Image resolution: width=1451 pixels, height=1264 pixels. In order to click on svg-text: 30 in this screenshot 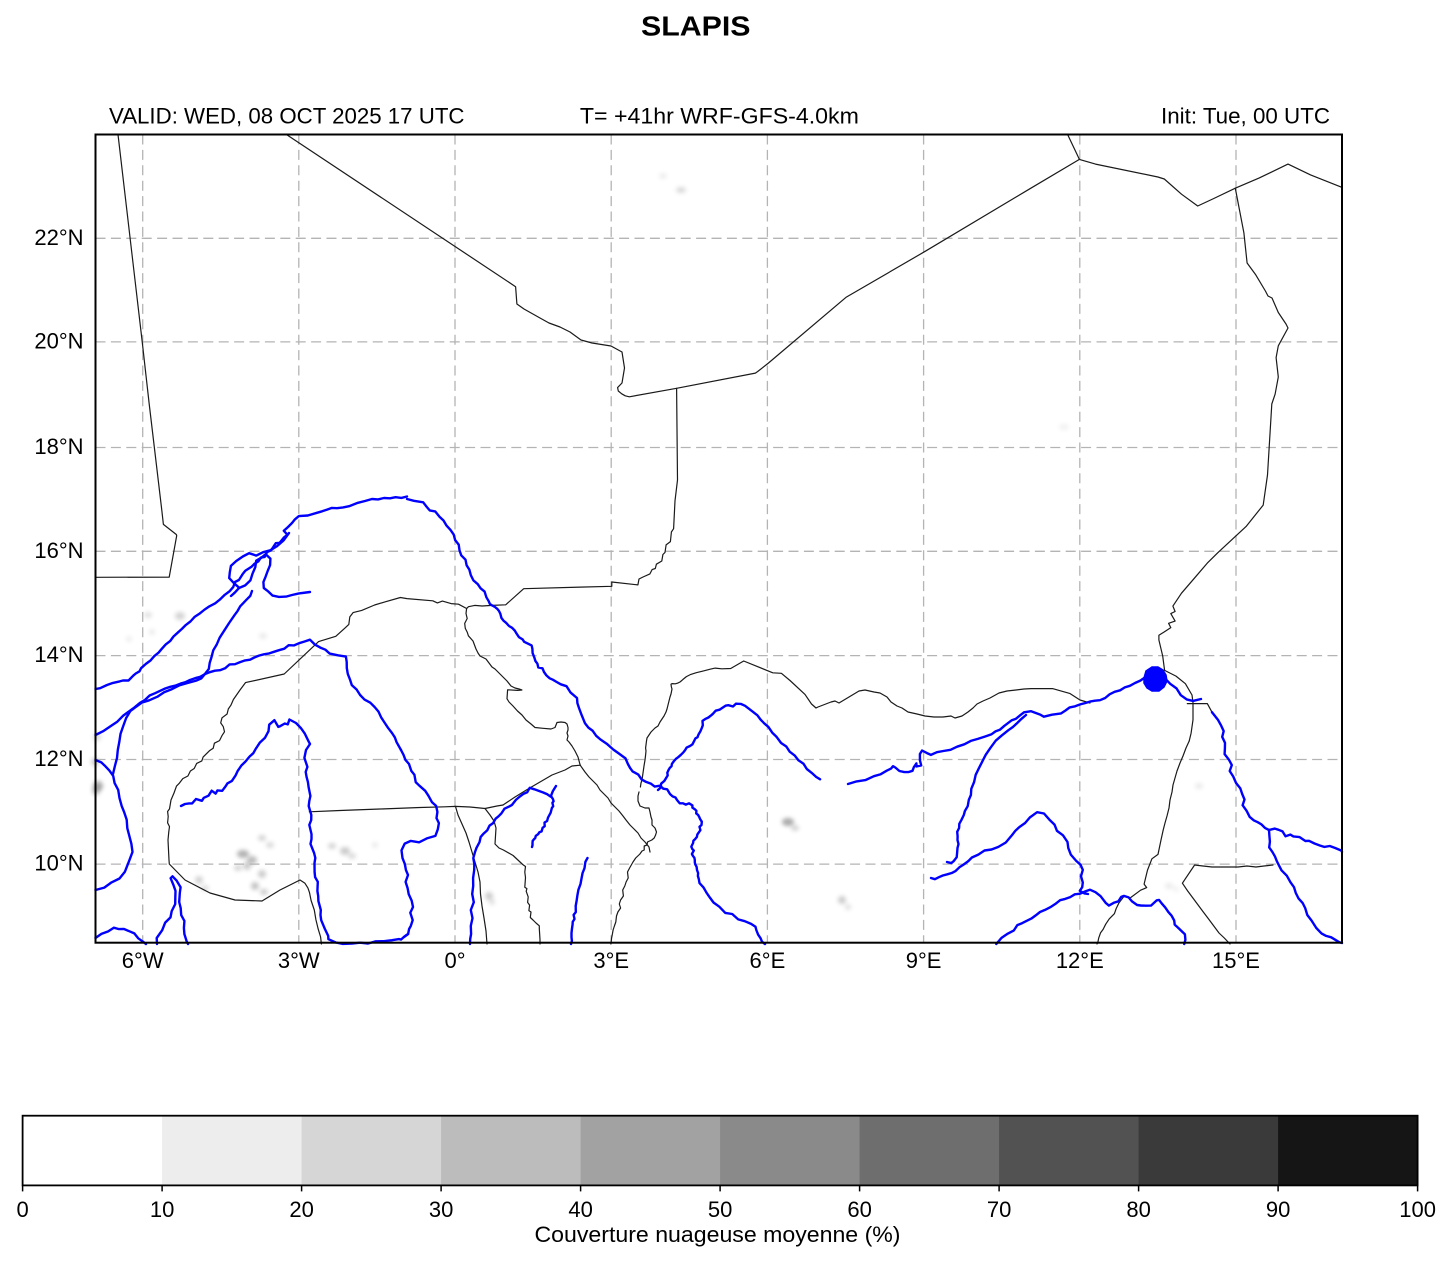, I will do `click(441, 1209)`.